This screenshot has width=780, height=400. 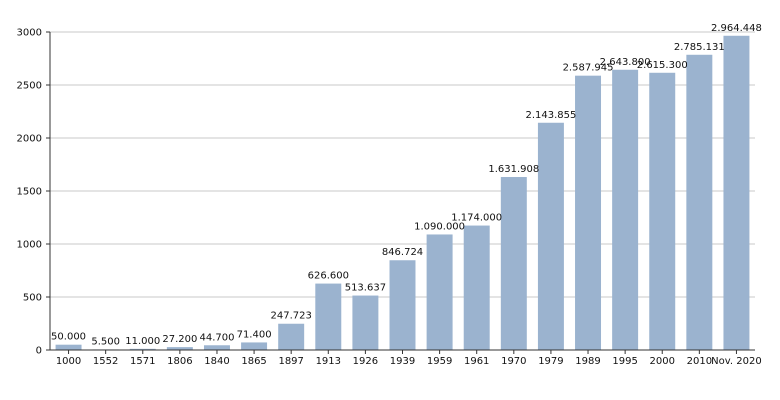 I want to click on data-label: 11.000, so click(x=142, y=341).